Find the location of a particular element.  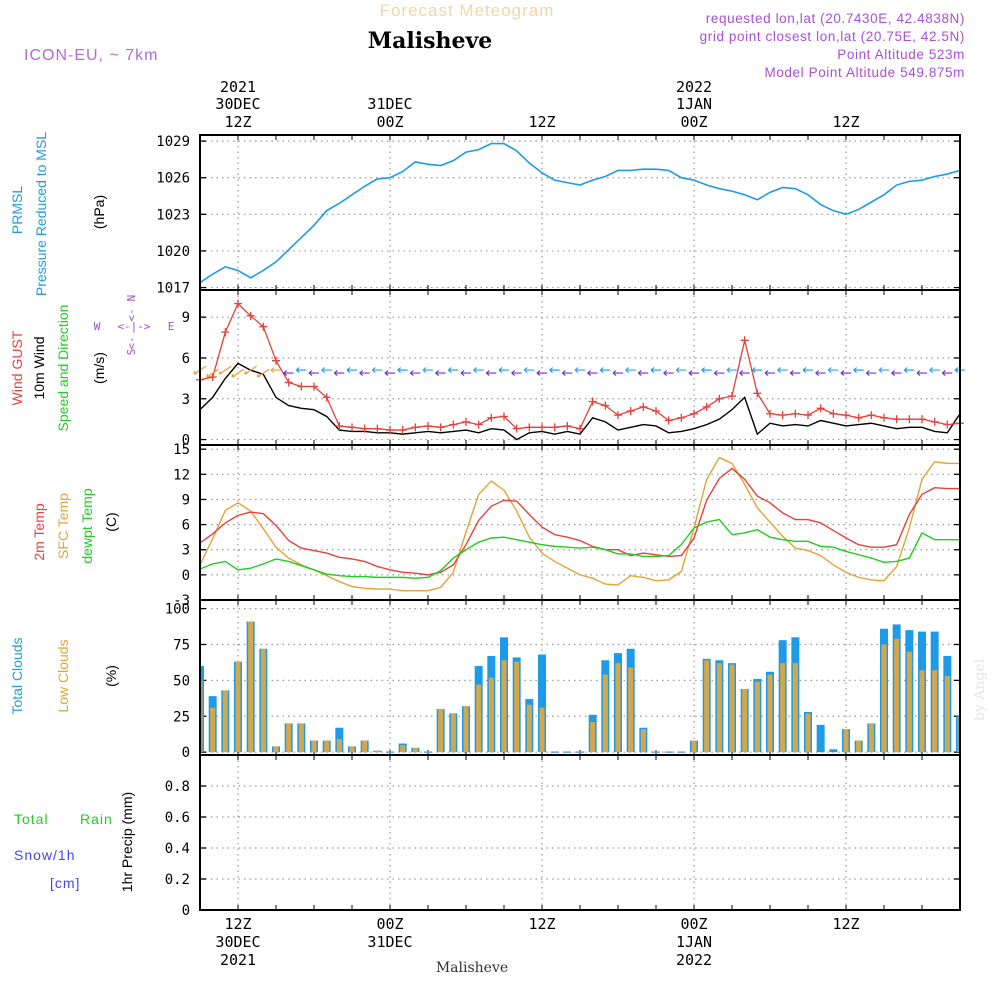

total-label: Total is located at coordinates (31, 819).